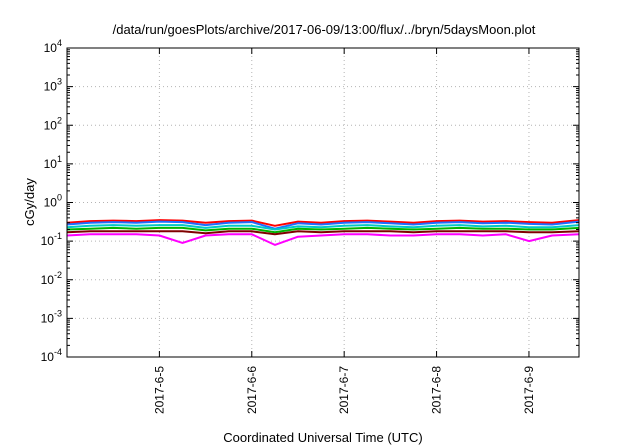  What do you see at coordinates (53, 162) in the screenshot?
I see `y-tick-label: 10¹` at bounding box center [53, 162].